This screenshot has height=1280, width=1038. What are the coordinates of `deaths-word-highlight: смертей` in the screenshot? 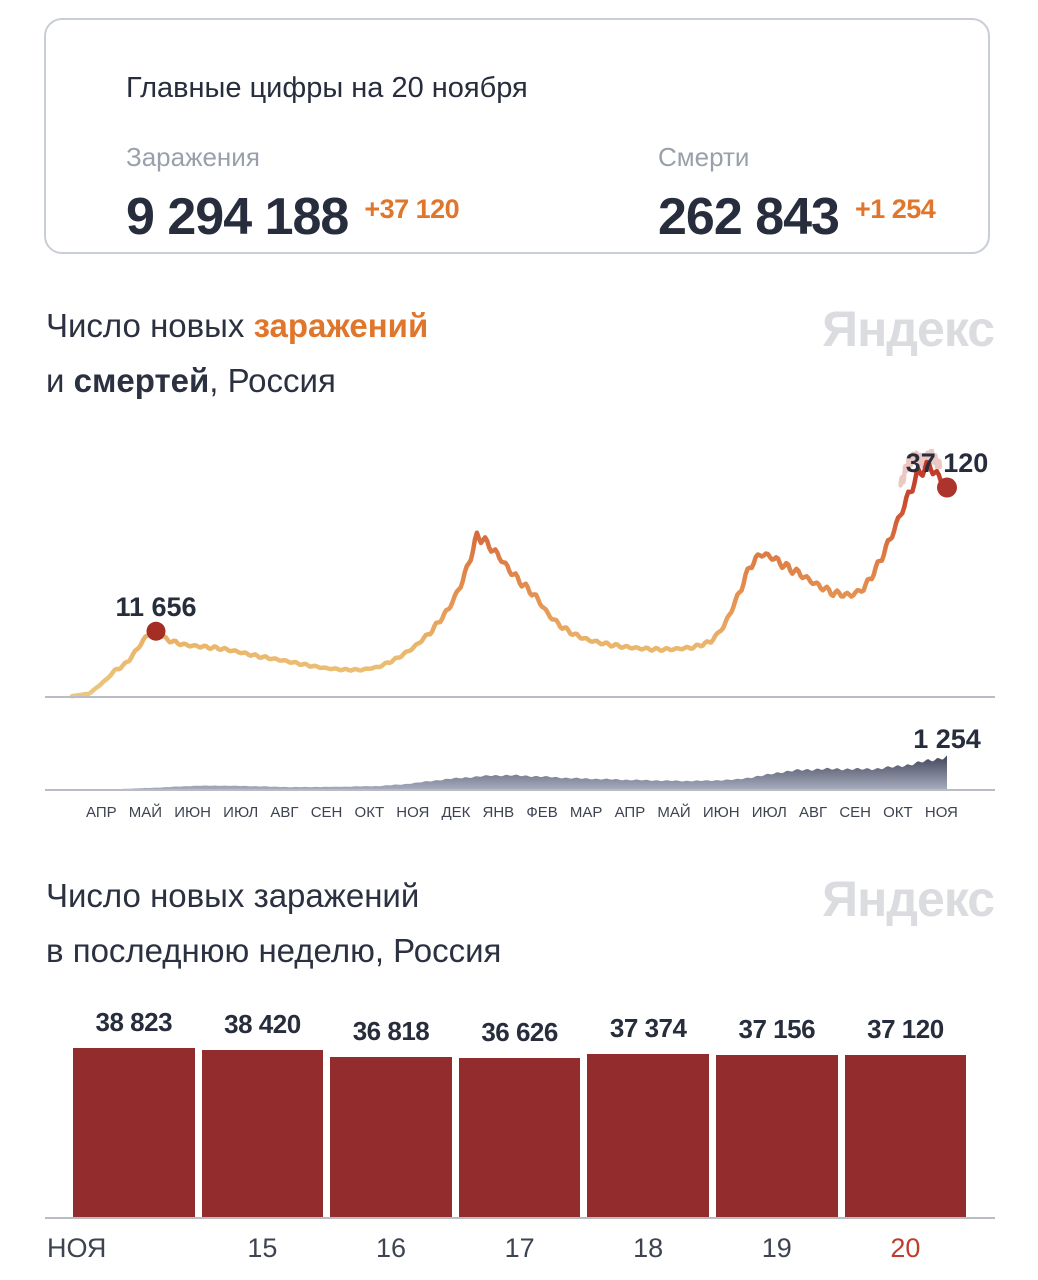 It's located at (141, 380).